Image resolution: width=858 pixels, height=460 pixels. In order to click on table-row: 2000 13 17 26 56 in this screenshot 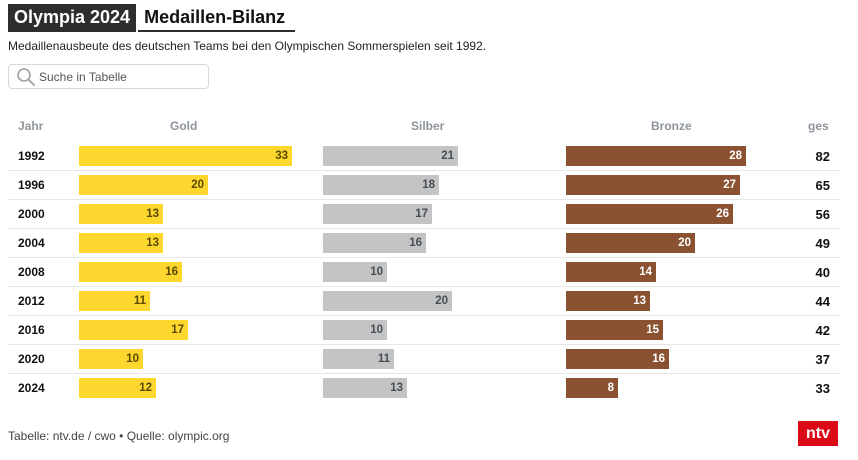, I will do `click(424, 214)`.